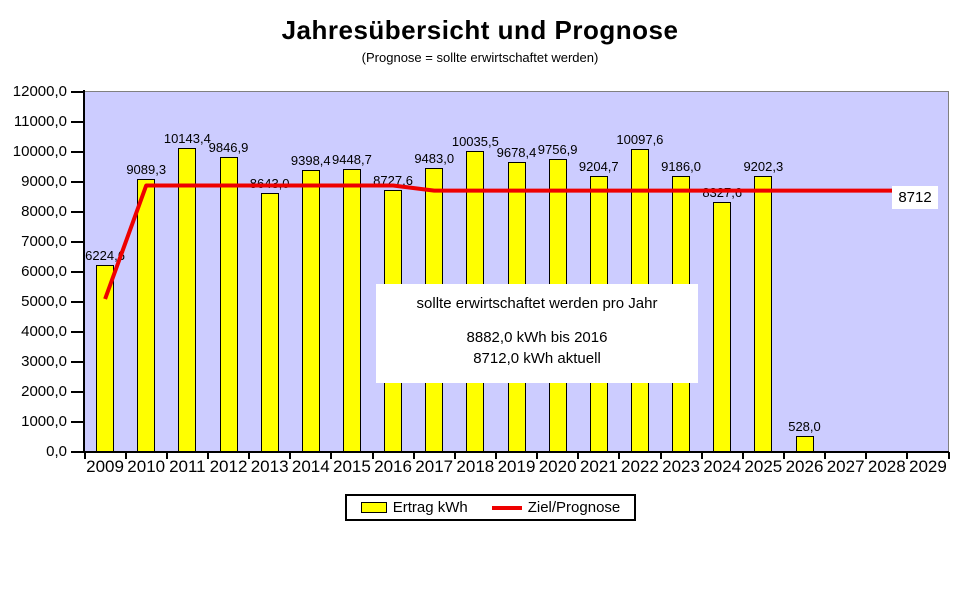  What do you see at coordinates (44, 271) in the screenshot?
I see `y-axis-label: 6000,0` at bounding box center [44, 271].